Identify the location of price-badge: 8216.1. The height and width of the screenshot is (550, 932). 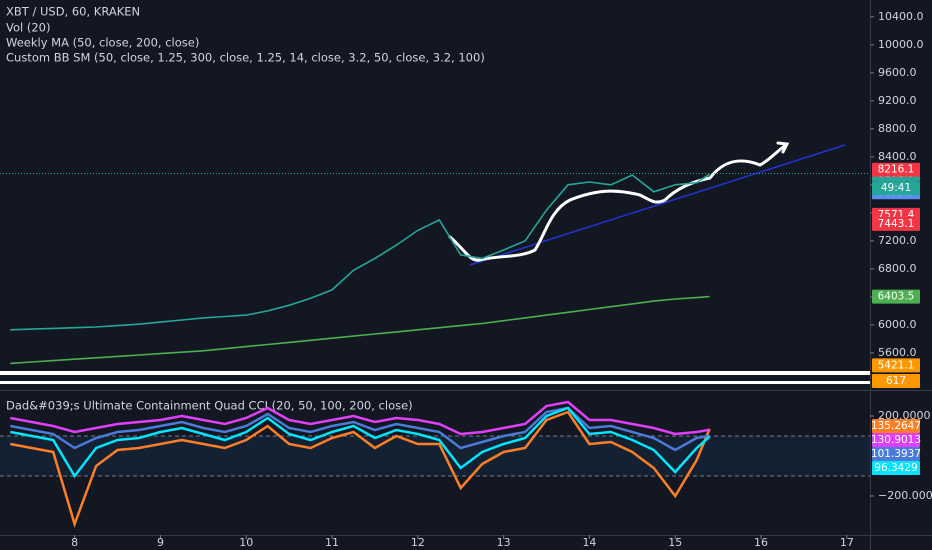
(896, 170).